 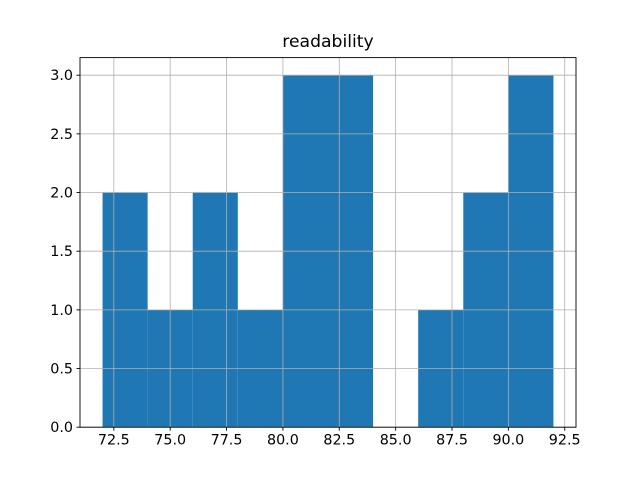 I want to click on x-tick-label: 87.5, so click(x=452, y=441).